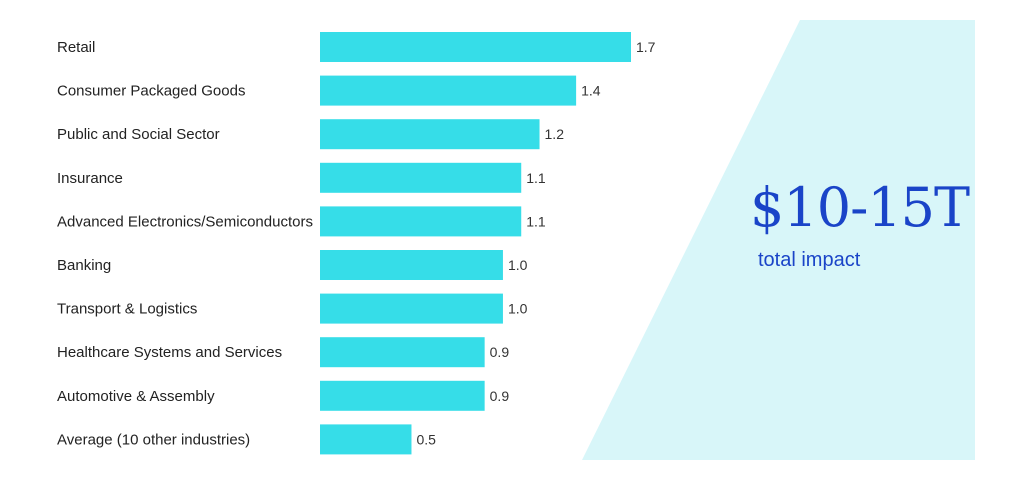 This screenshot has width=1027, height=491. What do you see at coordinates (153, 439) in the screenshot?
I see `category-label: Average (10 other industries)` at bounding box center [153, 439].